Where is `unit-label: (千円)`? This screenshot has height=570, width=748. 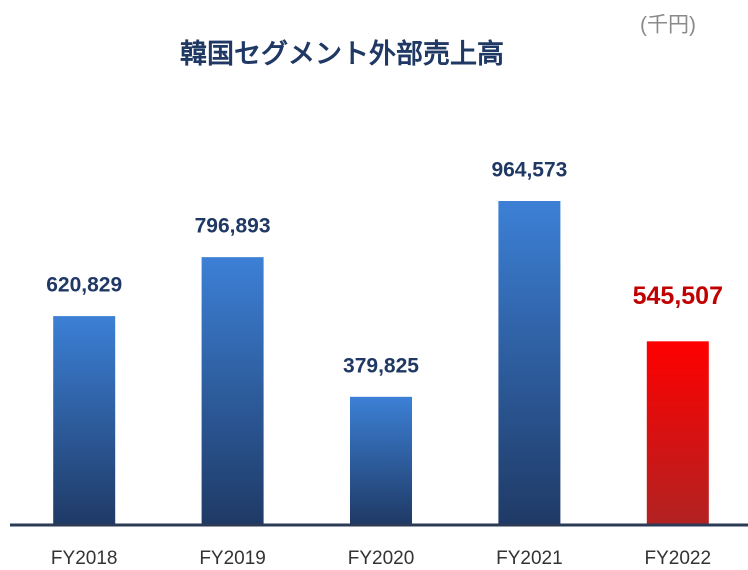 unit-label: (千円) is located at coordinates (668, 25).